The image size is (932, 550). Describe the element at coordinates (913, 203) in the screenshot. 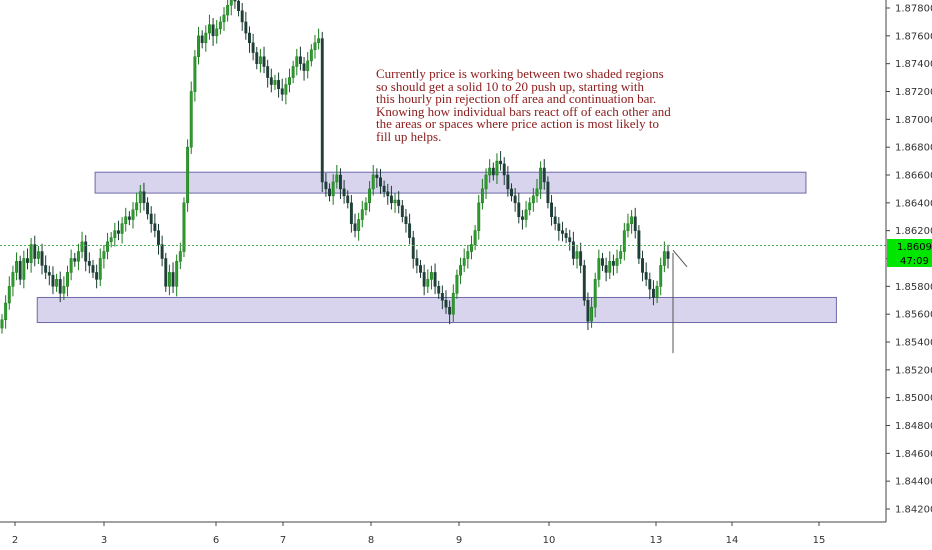

I see `price-tick-label: 1.86400` at that location.